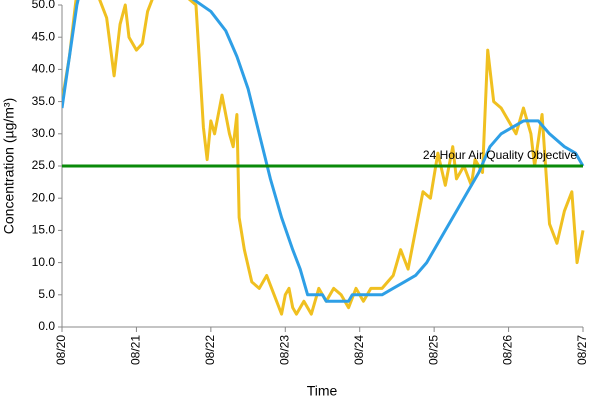 The height and width of the screenshot is (400, 600). What do you see at coordinates (44, 197) in the screenshot?
I see `y-tick-label: 20.0` at bounding box center [44, 197].